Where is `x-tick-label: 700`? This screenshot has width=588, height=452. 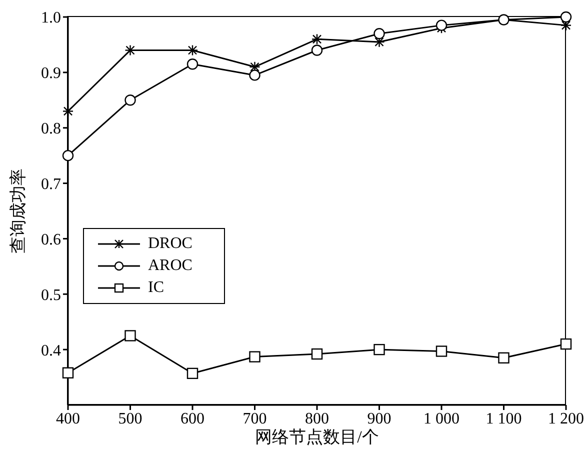 x-tick-label: 700 is located at coordinates (254, 419).